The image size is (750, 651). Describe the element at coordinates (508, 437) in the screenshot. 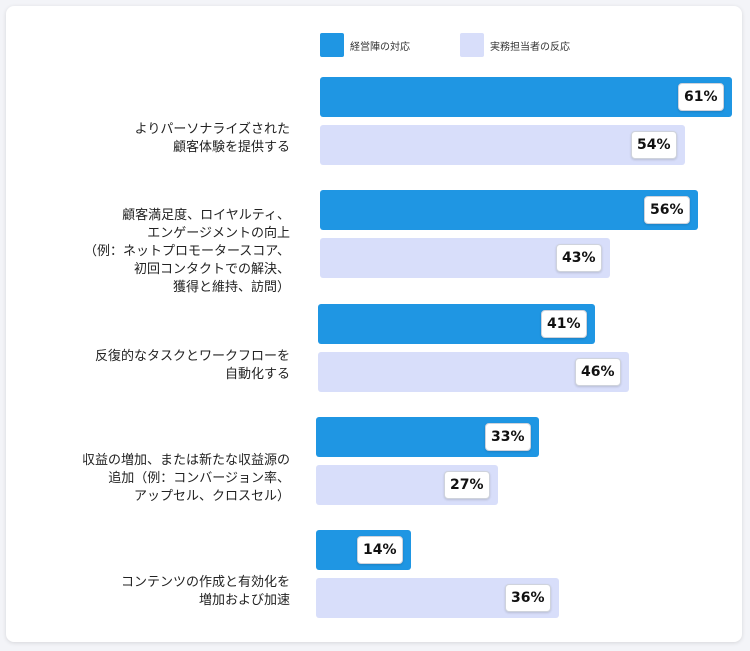

I see `value-label: 33%` at that location.